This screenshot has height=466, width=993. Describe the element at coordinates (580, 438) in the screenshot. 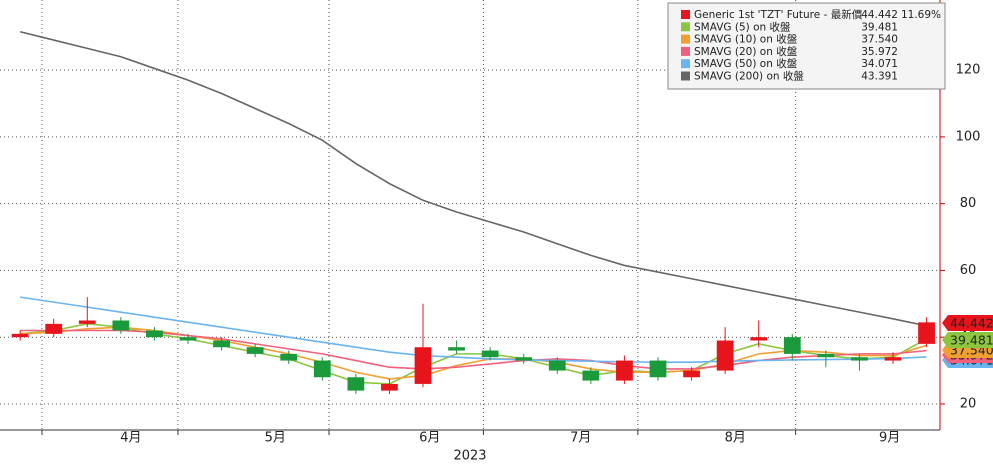

I see `x-tick-label: 7月` at that location.